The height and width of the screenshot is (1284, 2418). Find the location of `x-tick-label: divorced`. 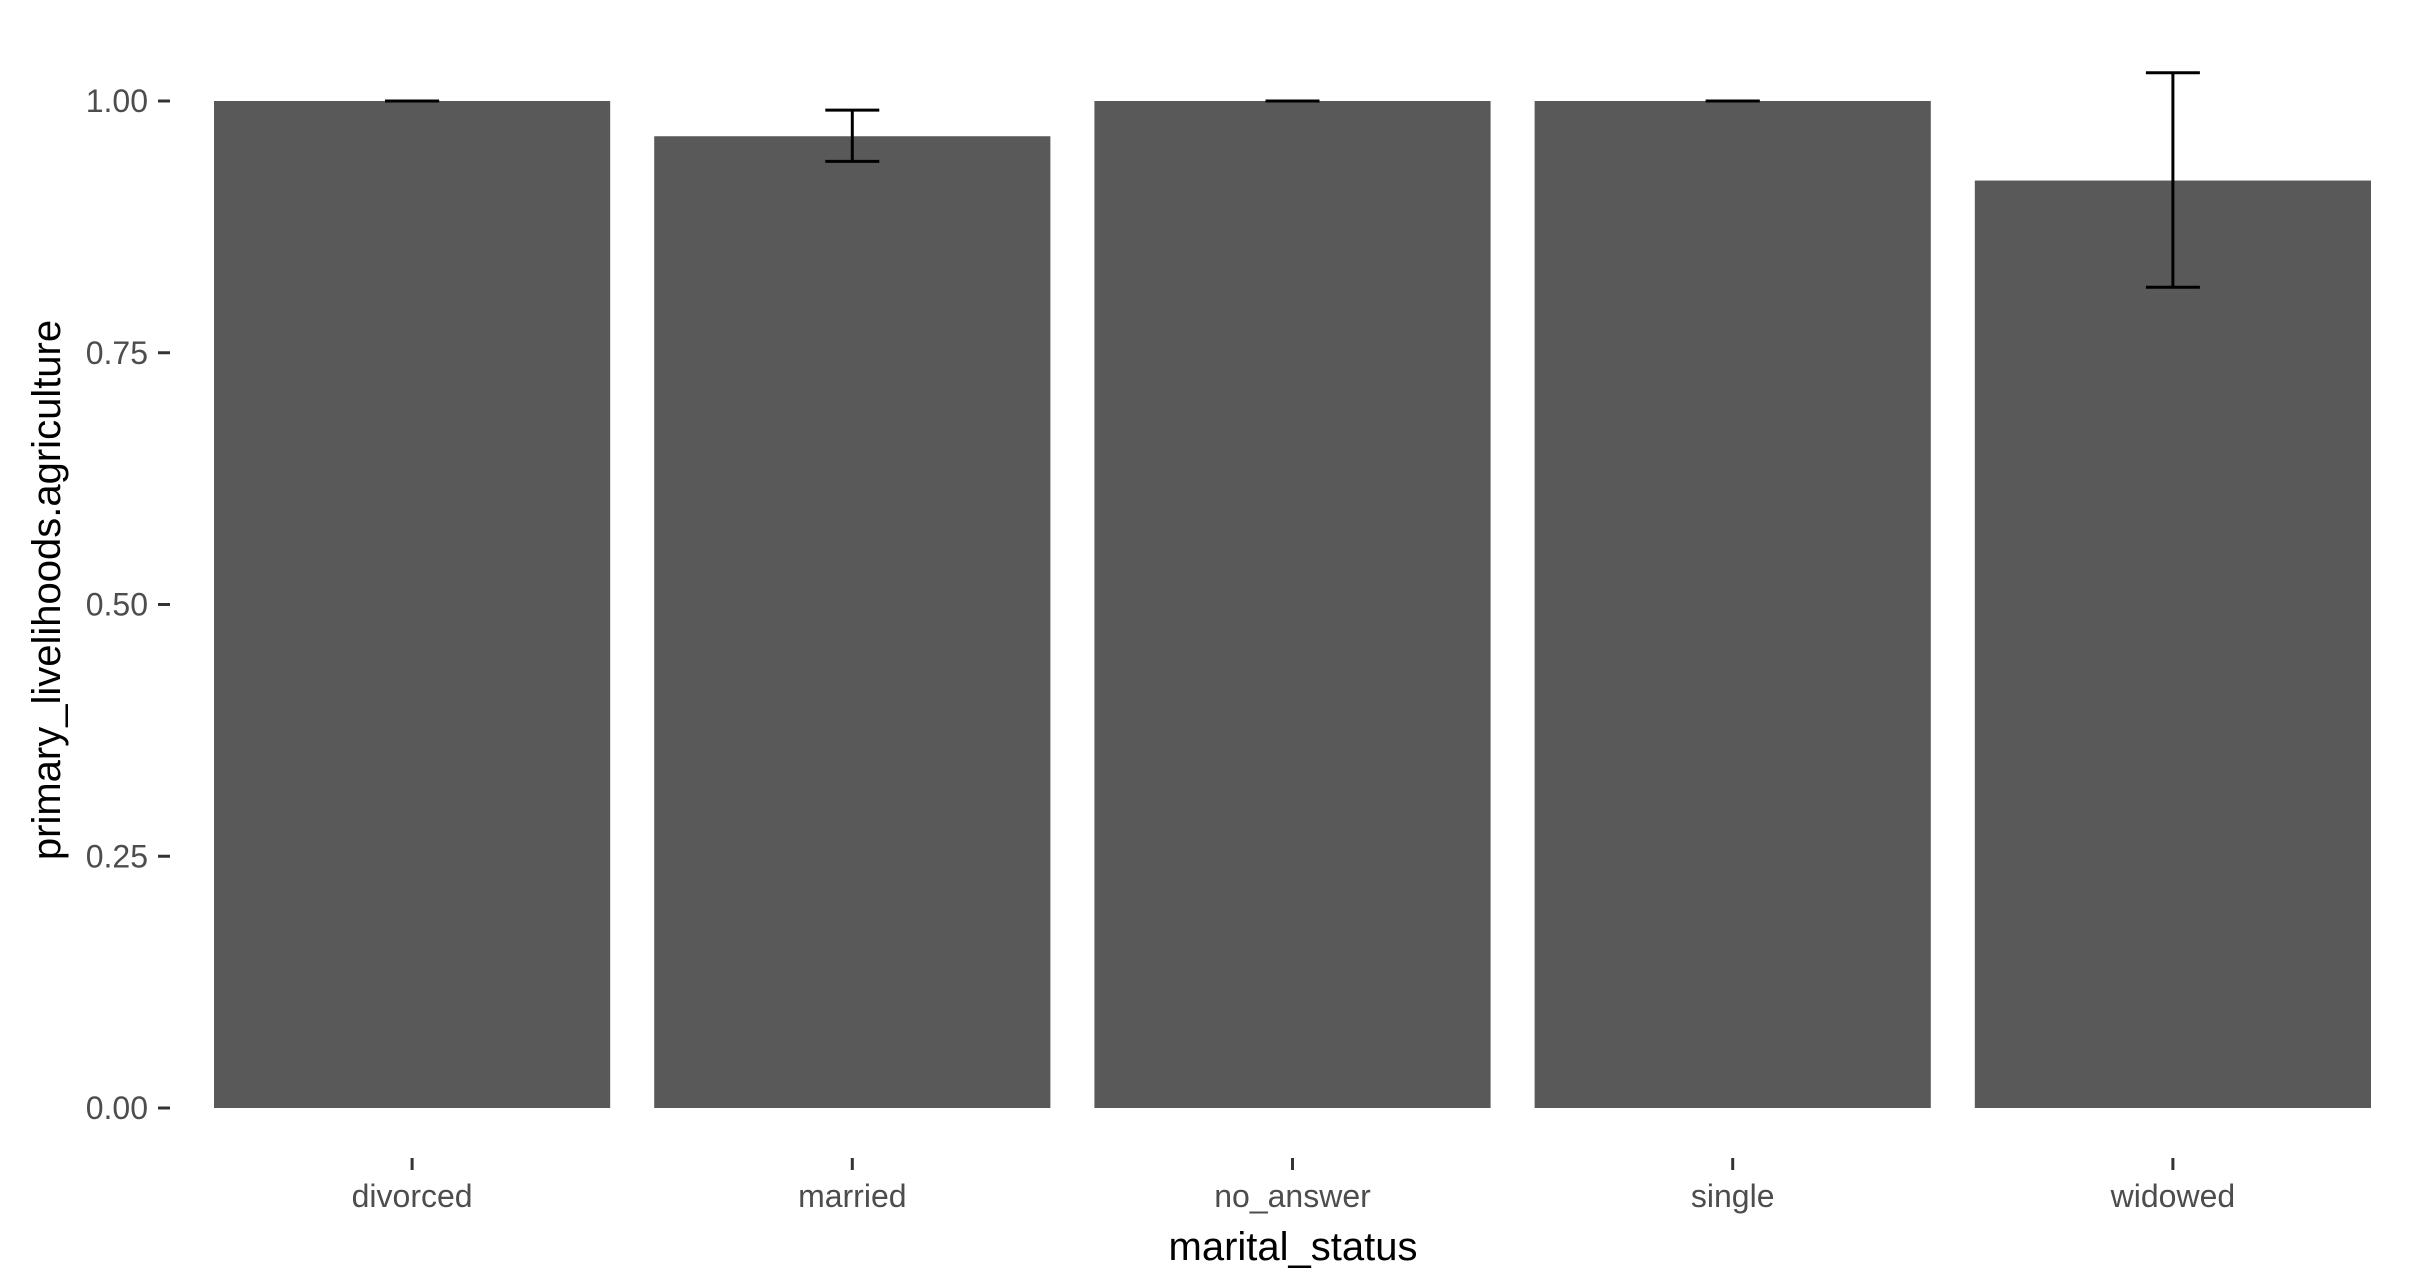

x-tick-label: divorced is located at coordinates (412, 1196).